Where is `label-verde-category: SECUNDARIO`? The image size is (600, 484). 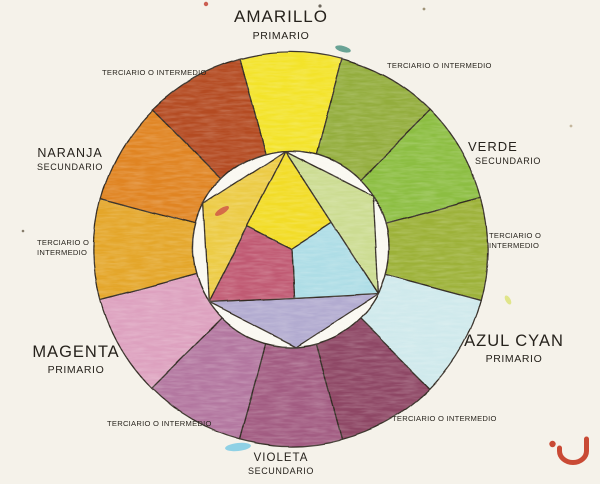 label-verde-category: SECUNDARIO is located at coordinates (508, 161).